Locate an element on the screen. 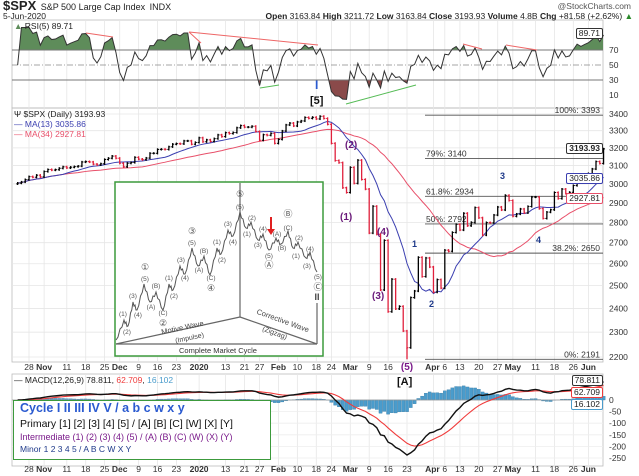 The image size is (639, 476). low-label: Low is located at coordinates (385, 16).